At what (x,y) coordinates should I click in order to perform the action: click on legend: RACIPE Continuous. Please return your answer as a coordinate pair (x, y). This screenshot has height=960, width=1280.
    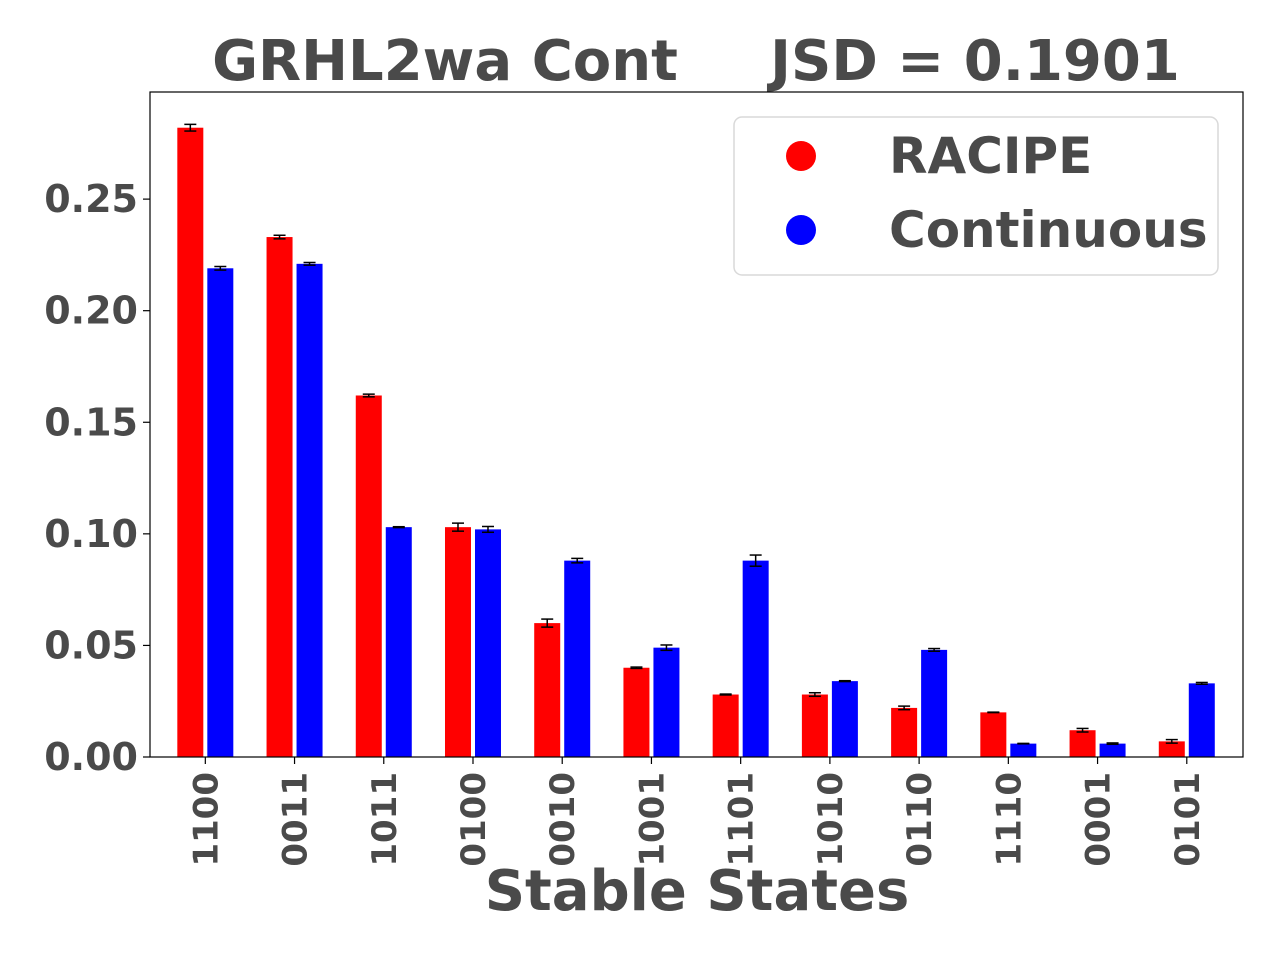
    Looking at the image, I should click on (976, 196).